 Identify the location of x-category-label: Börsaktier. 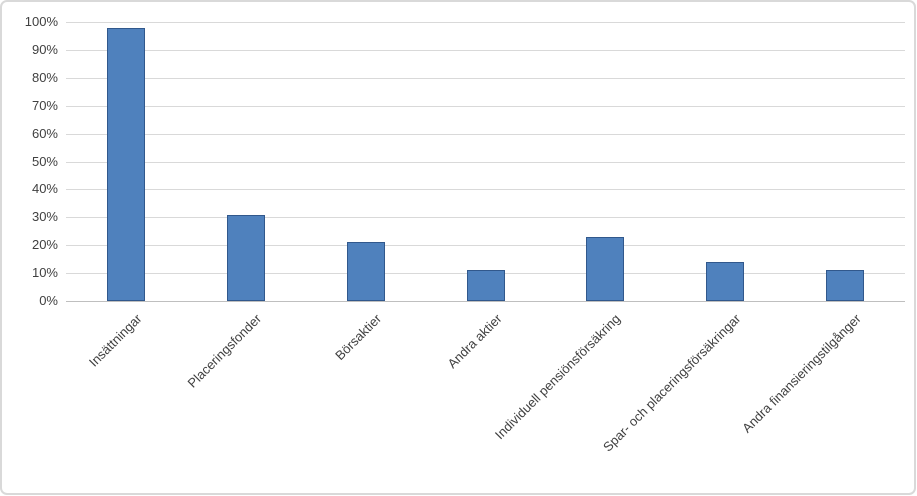
(358, 337).